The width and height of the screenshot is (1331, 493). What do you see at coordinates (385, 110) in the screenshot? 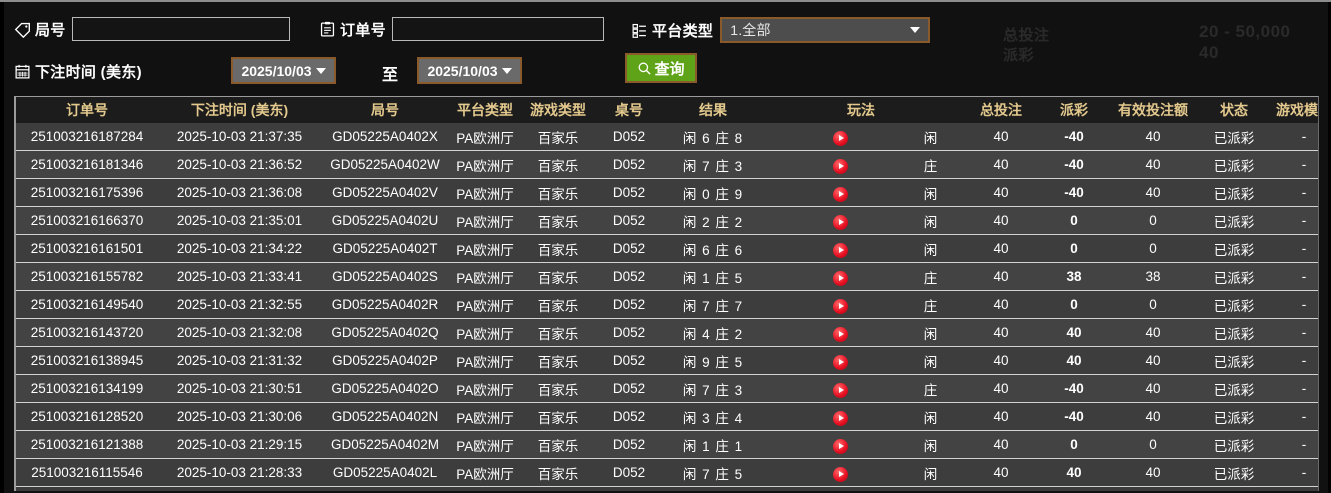
I see `column-header-round-no: 局号` at bounding box center [385, 110].